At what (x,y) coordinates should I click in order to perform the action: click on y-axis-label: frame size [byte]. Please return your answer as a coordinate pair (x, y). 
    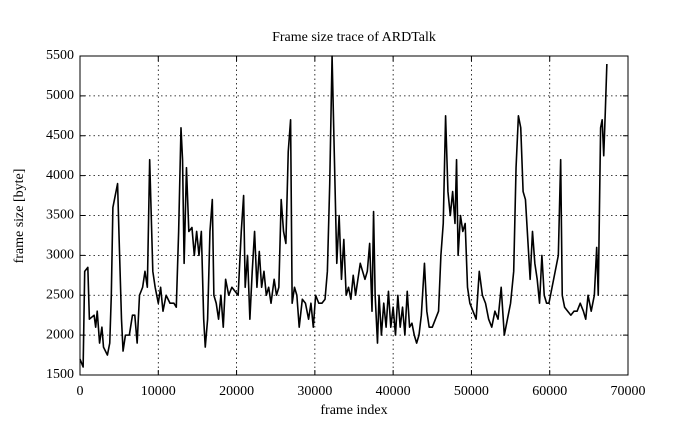
    Looking at the image, I should click on (19, 216).